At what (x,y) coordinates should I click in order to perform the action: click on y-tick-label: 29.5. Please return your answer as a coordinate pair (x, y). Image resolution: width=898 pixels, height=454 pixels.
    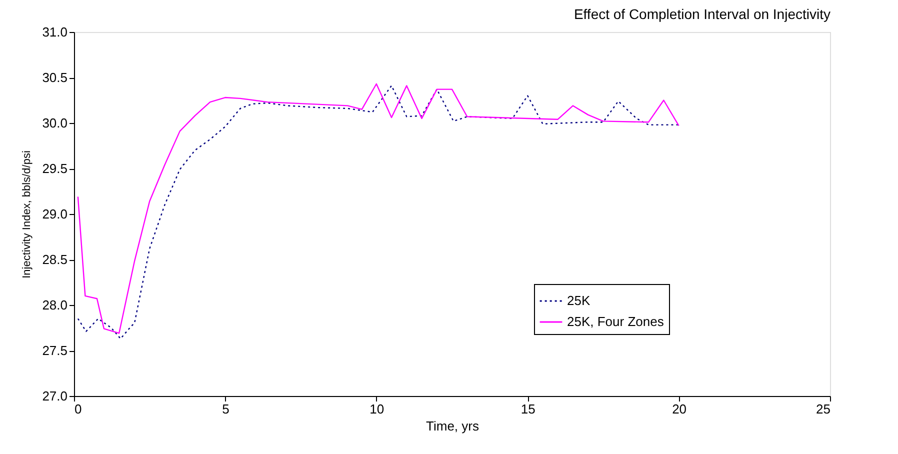
    Looking at the image, I should click on (55, 168).